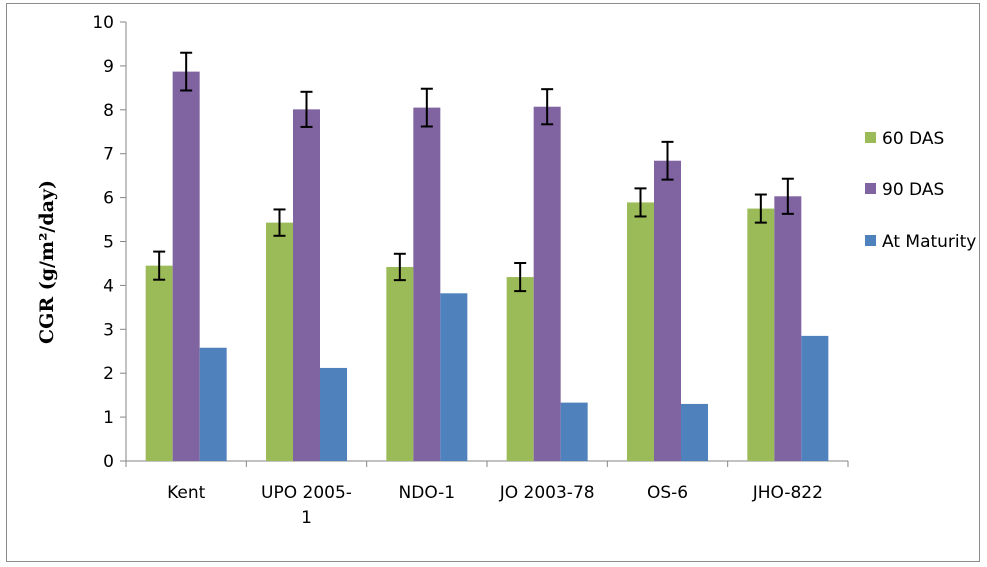  What do you see at coordinates (103, 23) in the screenshot?
I see `y-tick-label: 10` at bounding box center [103, 23].